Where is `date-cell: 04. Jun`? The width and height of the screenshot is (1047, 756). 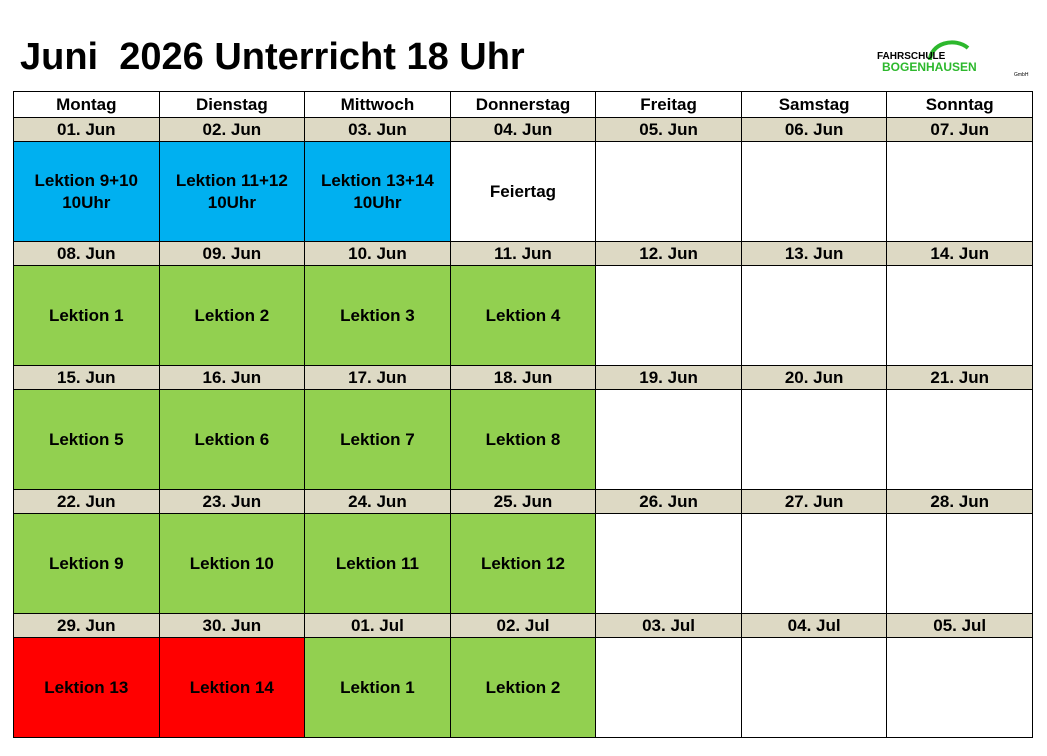 date-cell: 04. Jun is located at coordinates (523, 129).